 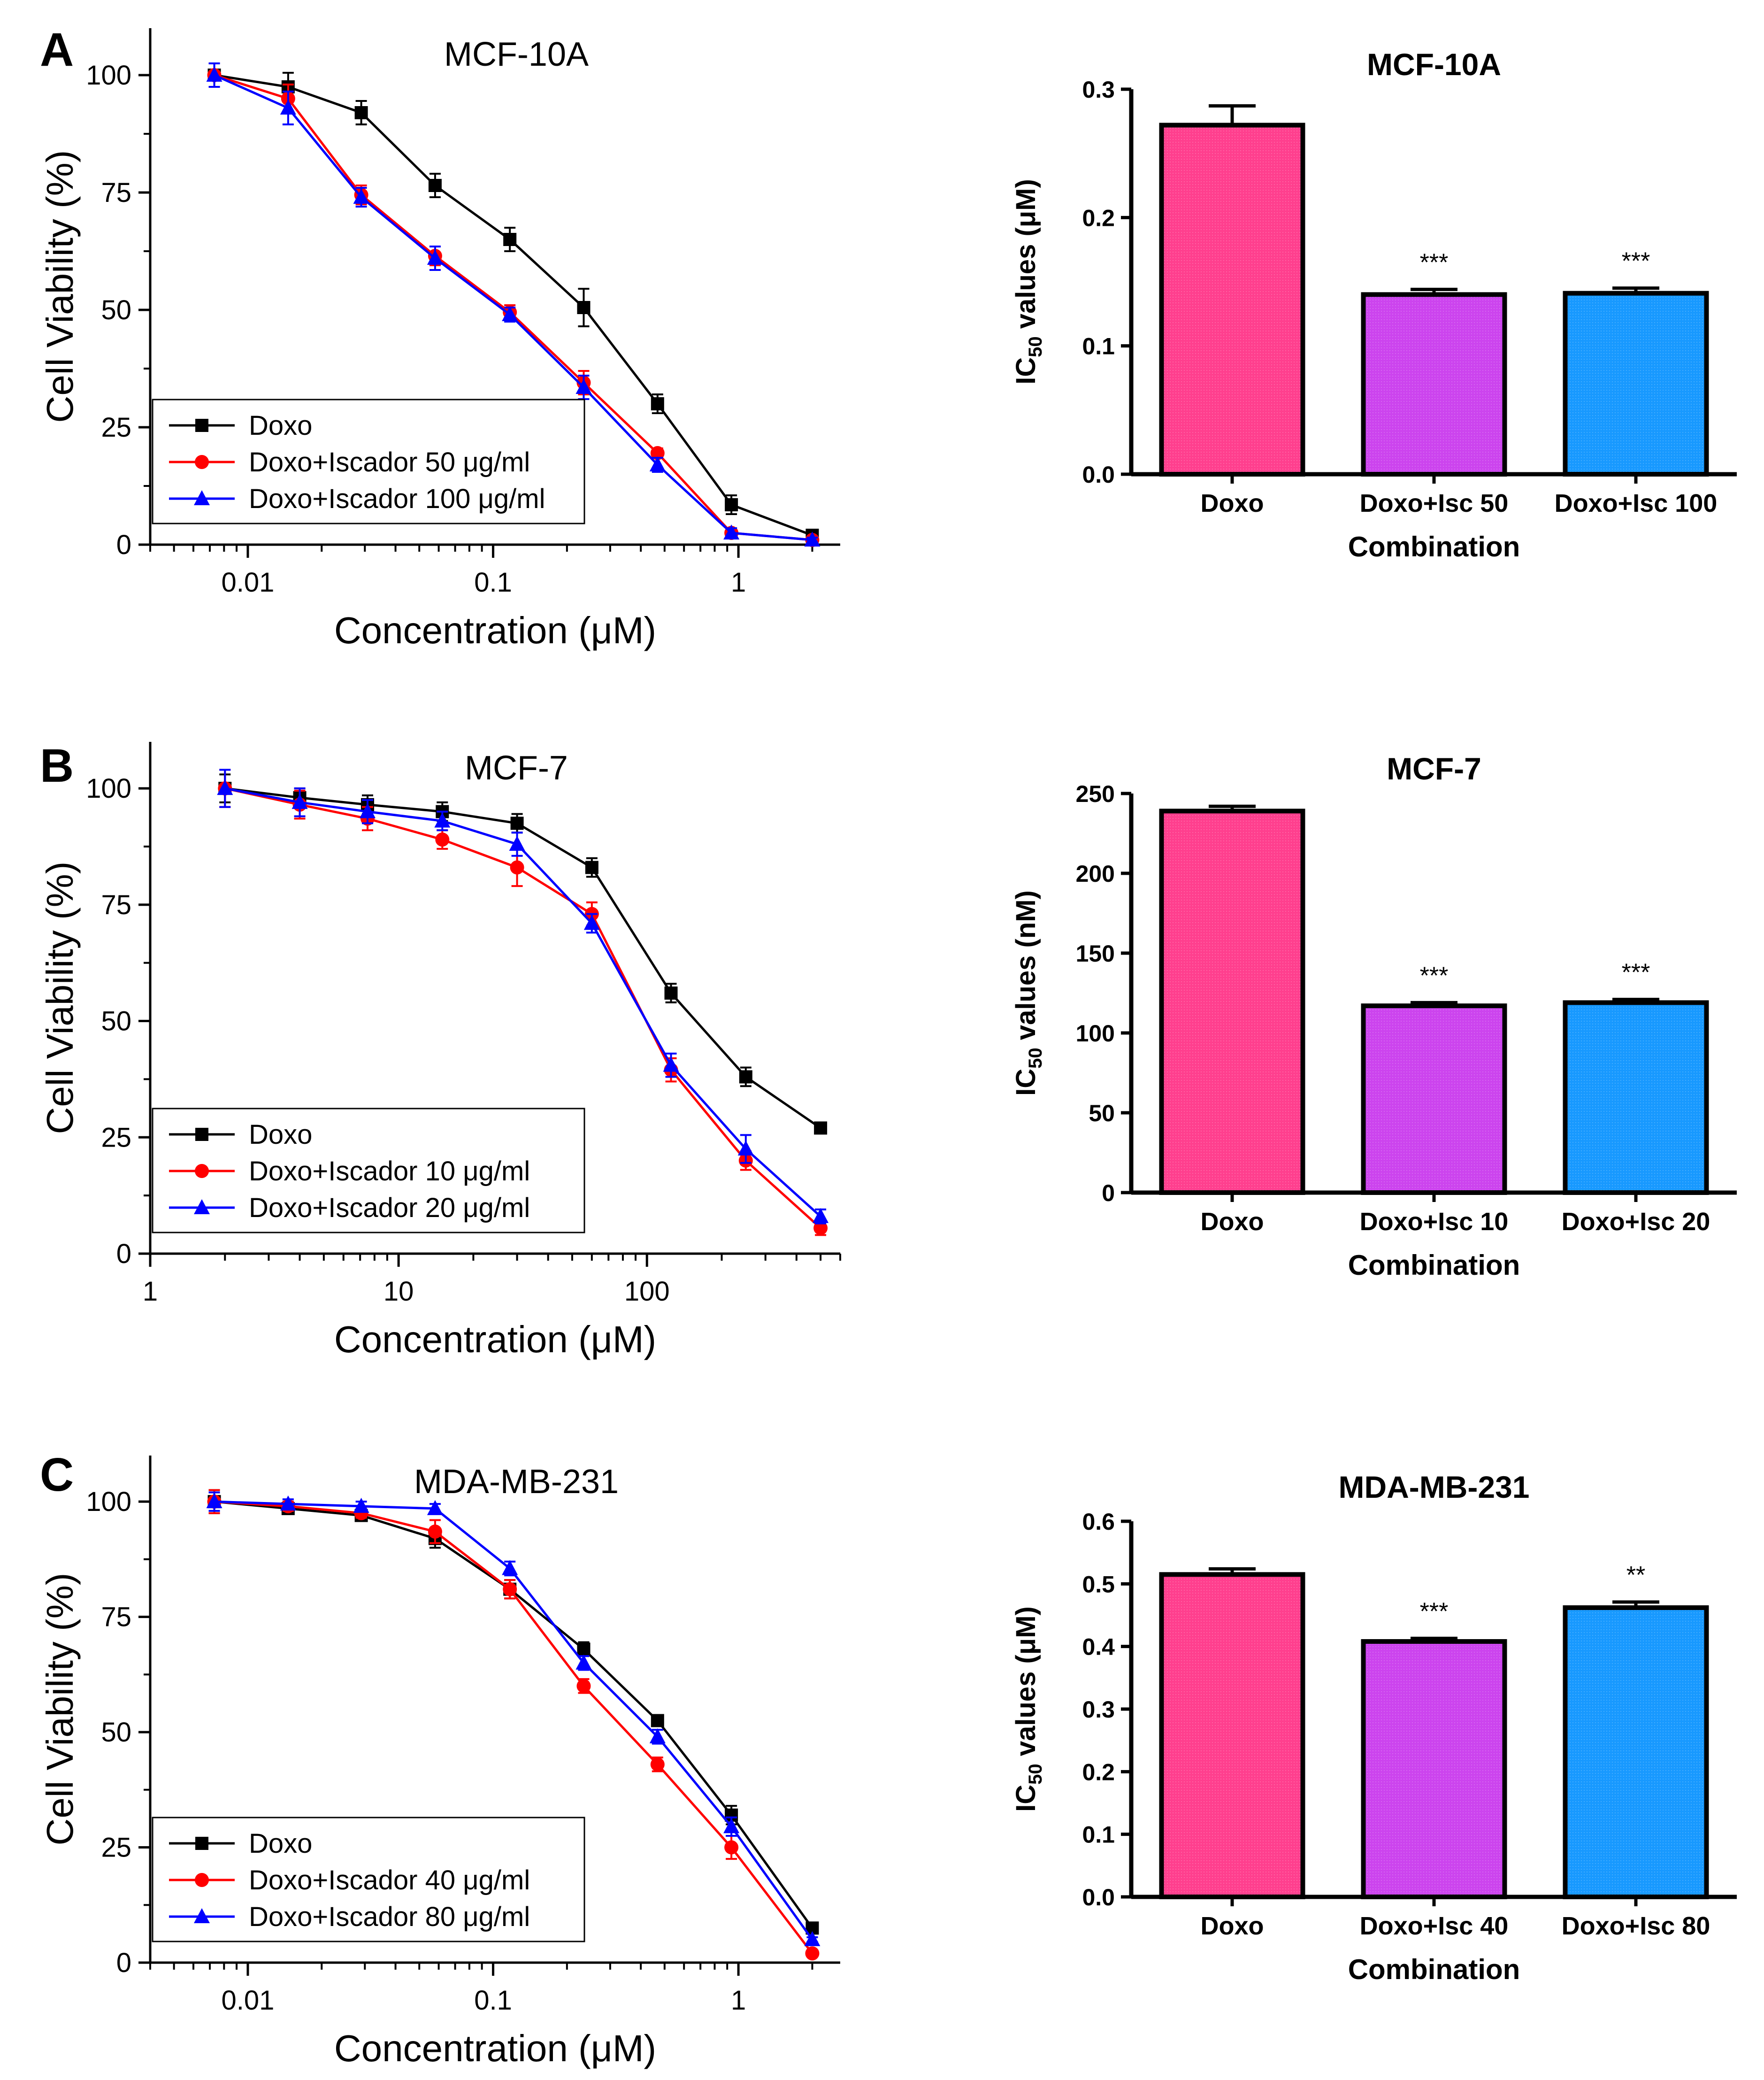 What do you see at coordinates (1026, 371) in the screenshot?
I see `y-axis-label-main: IC` at bounding box center [1026, 371].